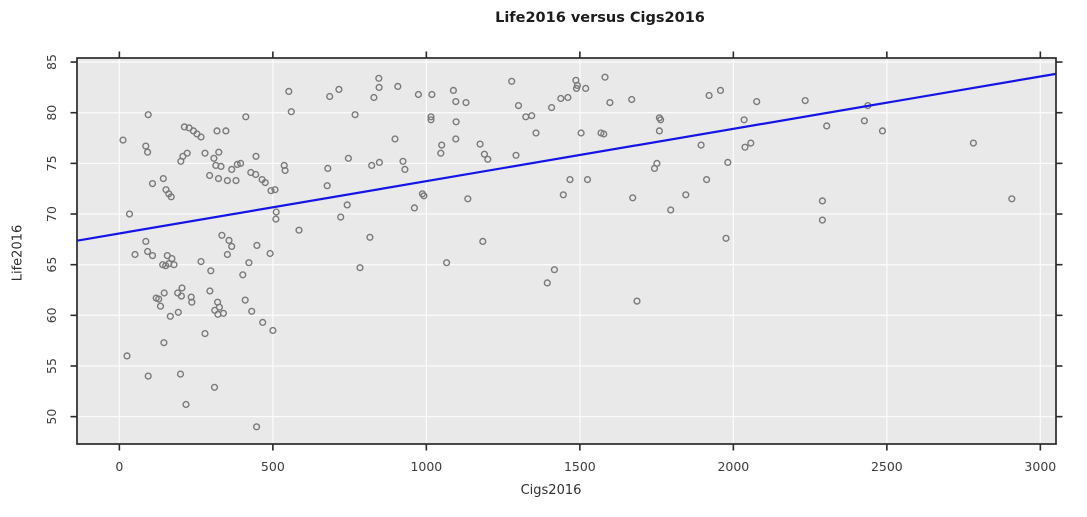 This screenshot has width=1087, height=517. What do you see at coordinates (51, 315) in the screenshot?
I see `y-tick-label: 60` at bounding box center [51, 315].